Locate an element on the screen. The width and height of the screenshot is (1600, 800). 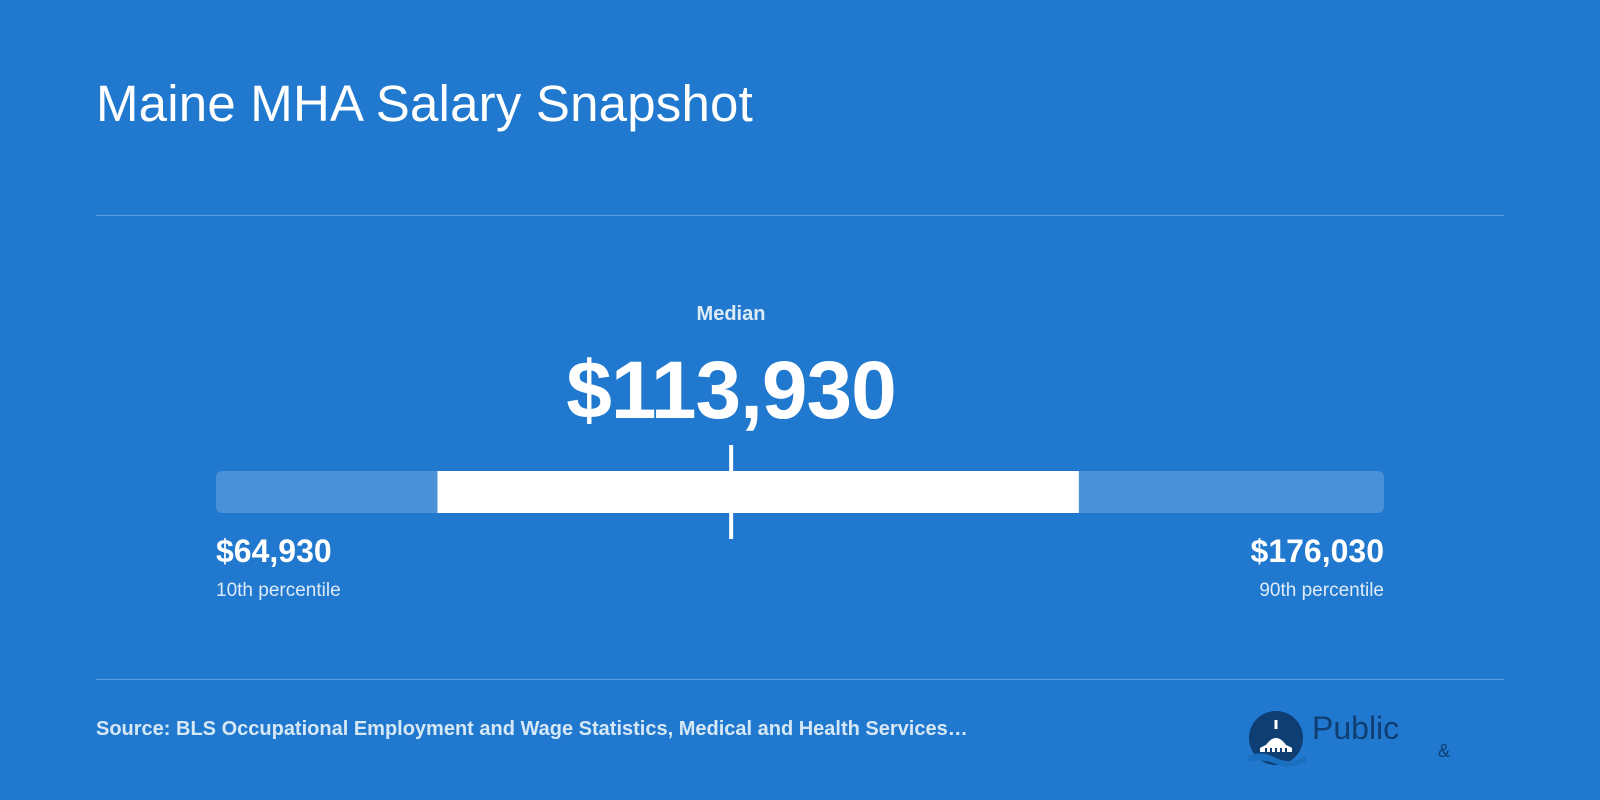
low-percentile-value: $64,930 is located at coordinates (274, 551).